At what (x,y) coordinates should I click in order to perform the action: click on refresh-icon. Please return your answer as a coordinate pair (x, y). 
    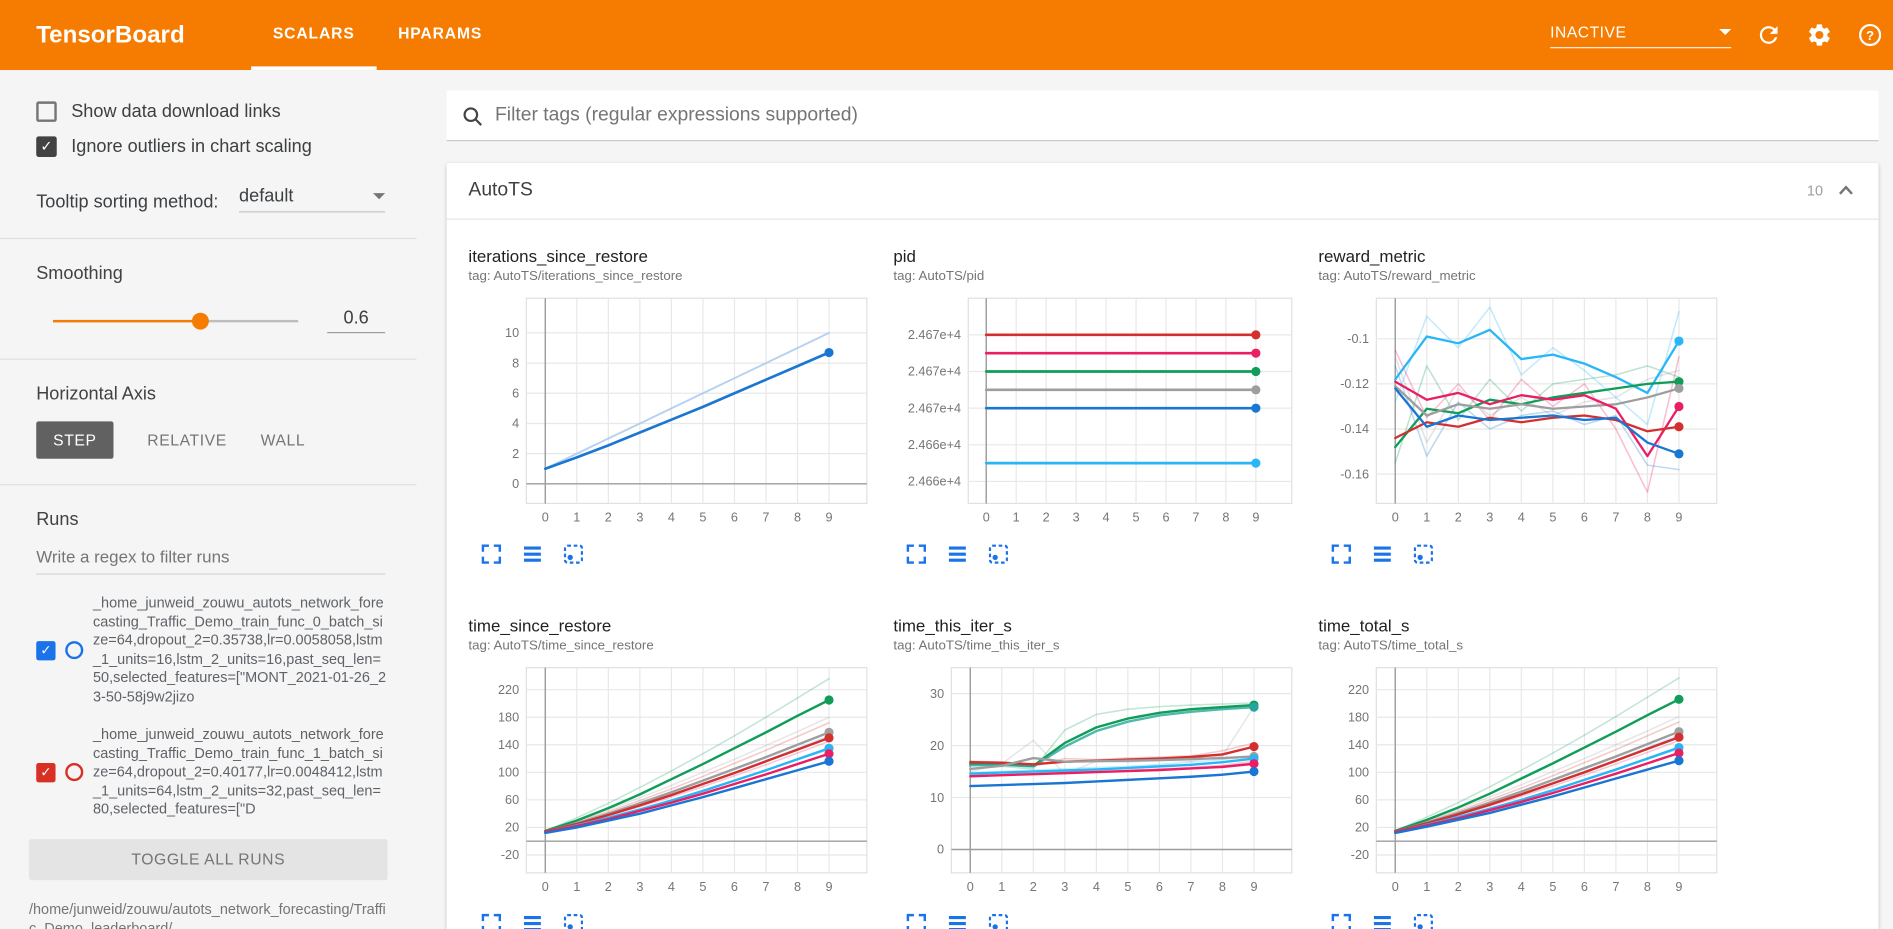
    Looking at the image, I should click on (1768, 35).